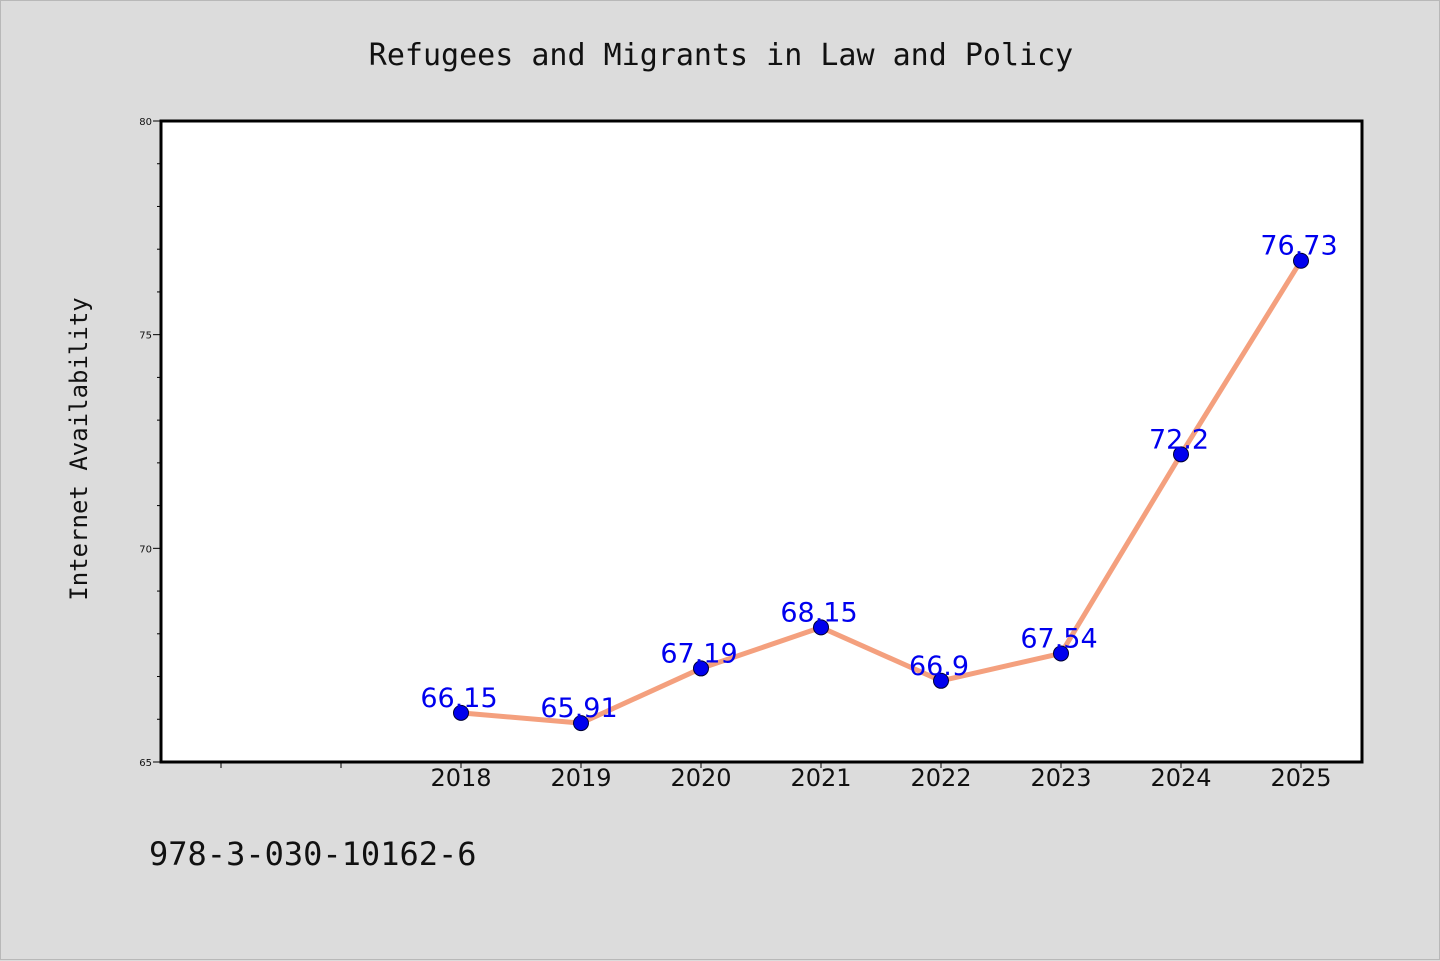  I want to click on data-label: 66.9, so click(939, 666).